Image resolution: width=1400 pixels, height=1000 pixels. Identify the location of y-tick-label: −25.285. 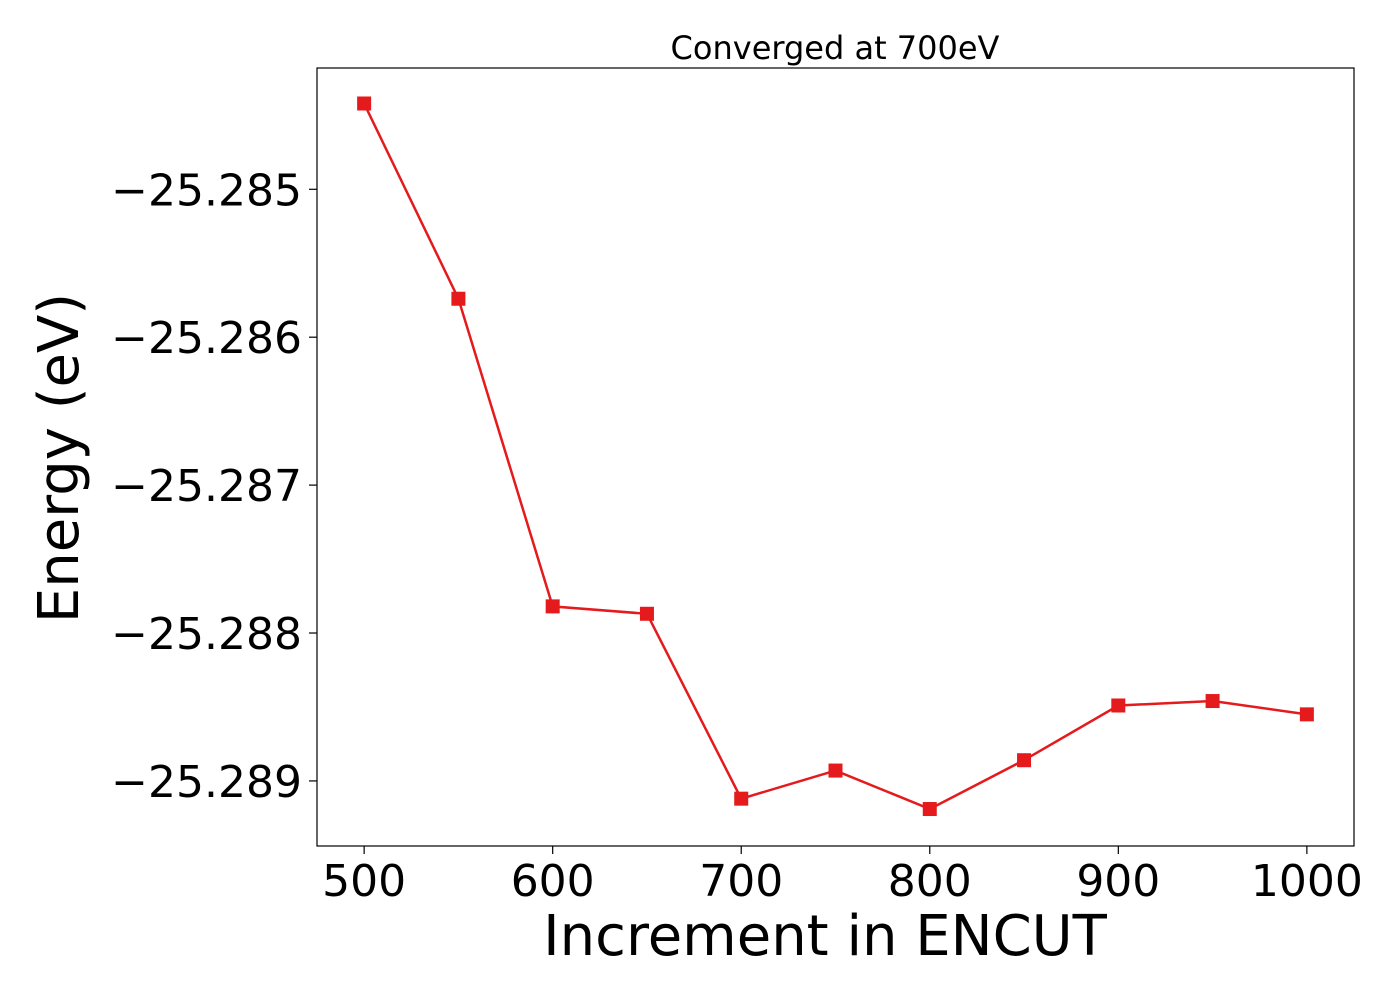
(206, 190).